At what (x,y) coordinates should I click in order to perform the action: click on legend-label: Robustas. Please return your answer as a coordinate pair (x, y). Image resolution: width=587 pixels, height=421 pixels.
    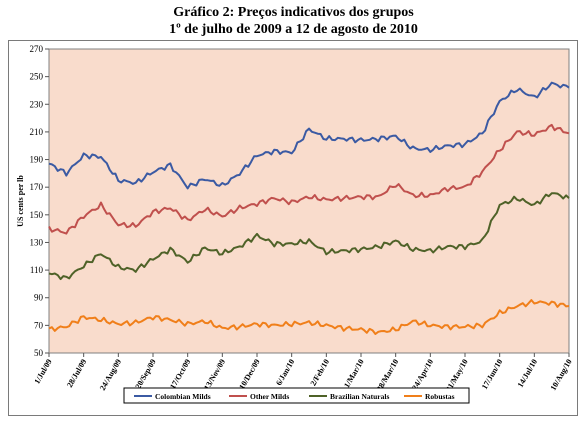
    Looking at the image, I should click on (440, 396).